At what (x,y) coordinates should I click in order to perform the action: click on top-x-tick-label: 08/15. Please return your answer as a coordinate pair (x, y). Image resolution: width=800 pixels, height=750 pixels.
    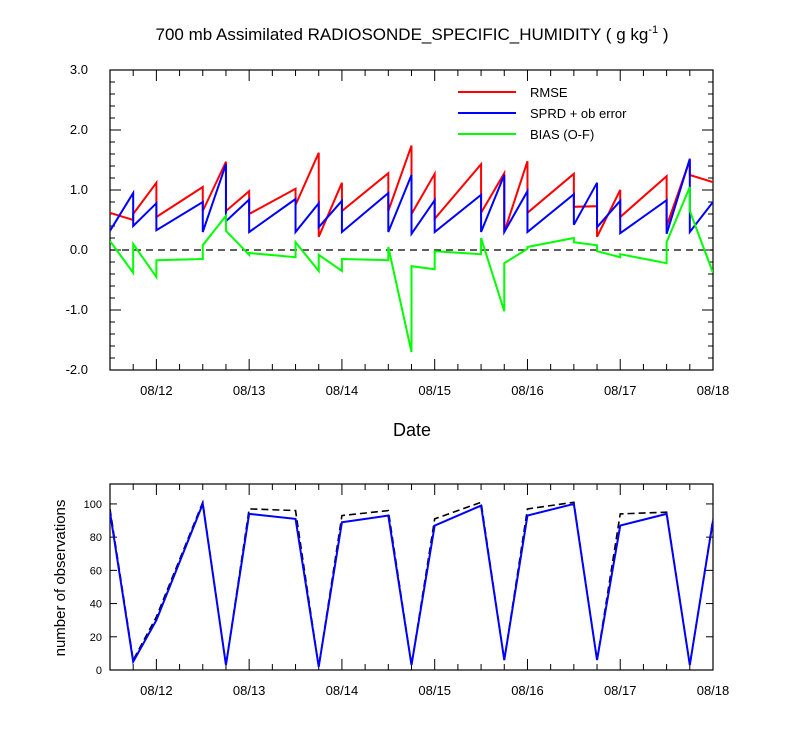
    Looking at the image, I should click on (434, 390).